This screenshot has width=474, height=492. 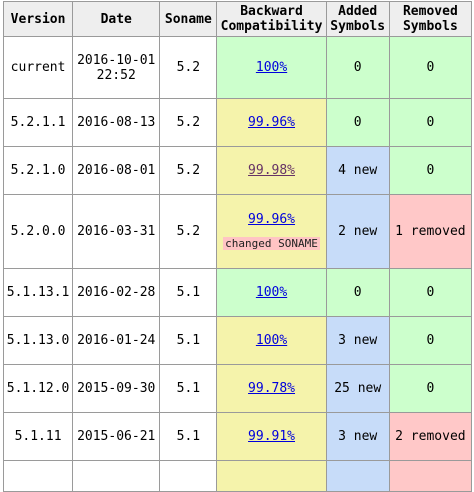 I want to click on table-row: 5.2.1.0 2016-08-01 5.2 99.98% 4 new 0, so click(x=237, y=170).